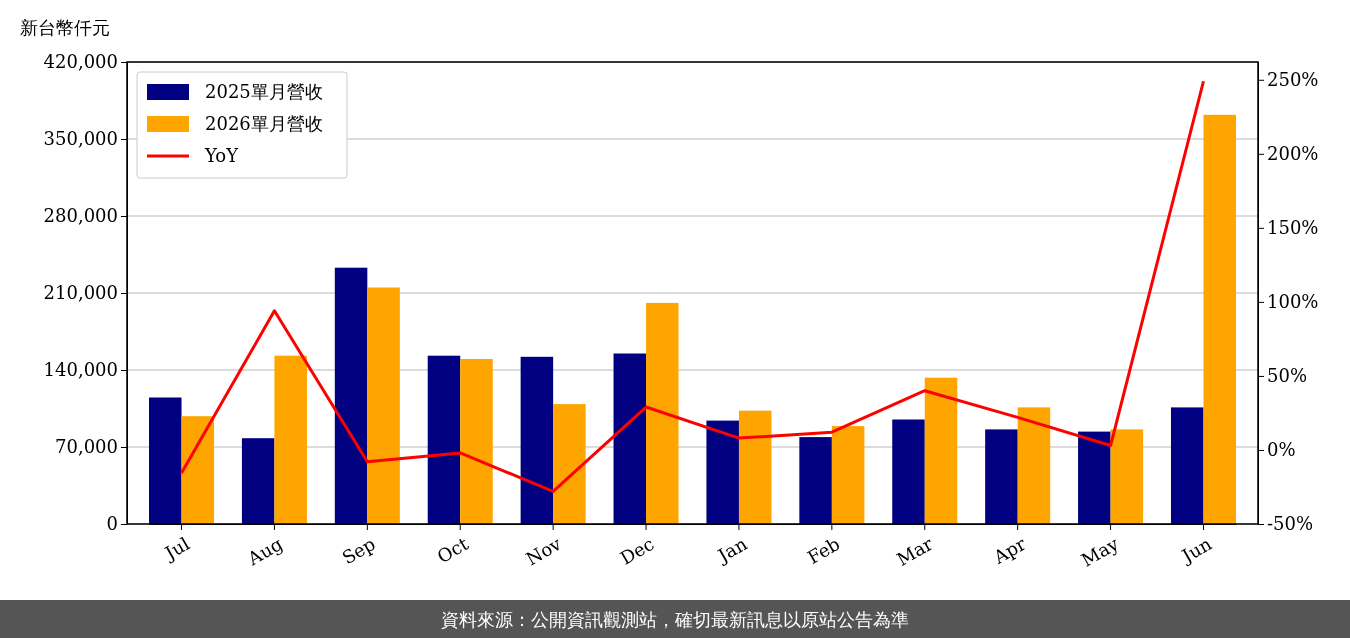  I want to click on y-tick-label: 70,000, so click(86, 447).